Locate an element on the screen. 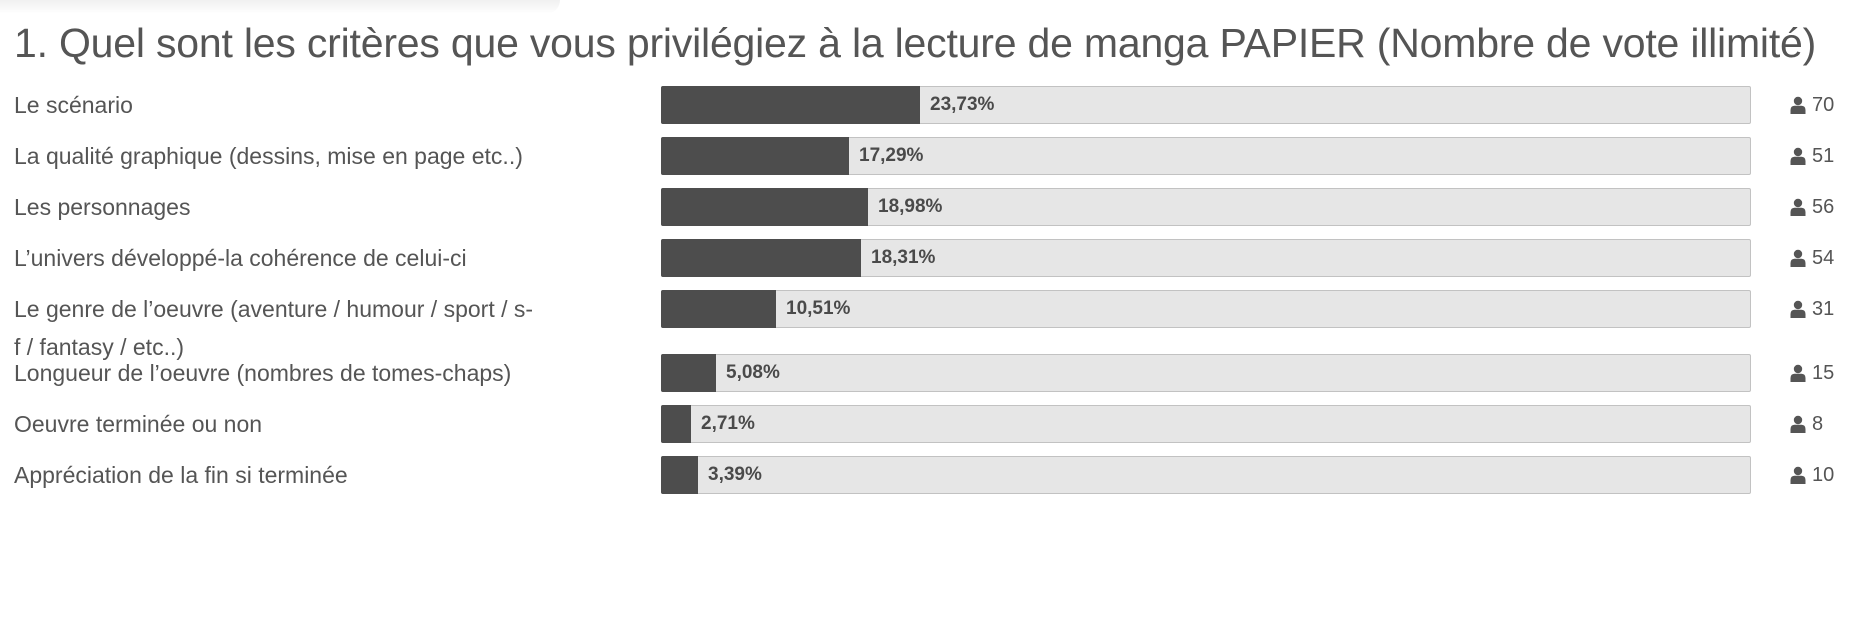  result-row: Oeuvre terminée ou non 2,71% 8 is located at coordinates (925, 425).